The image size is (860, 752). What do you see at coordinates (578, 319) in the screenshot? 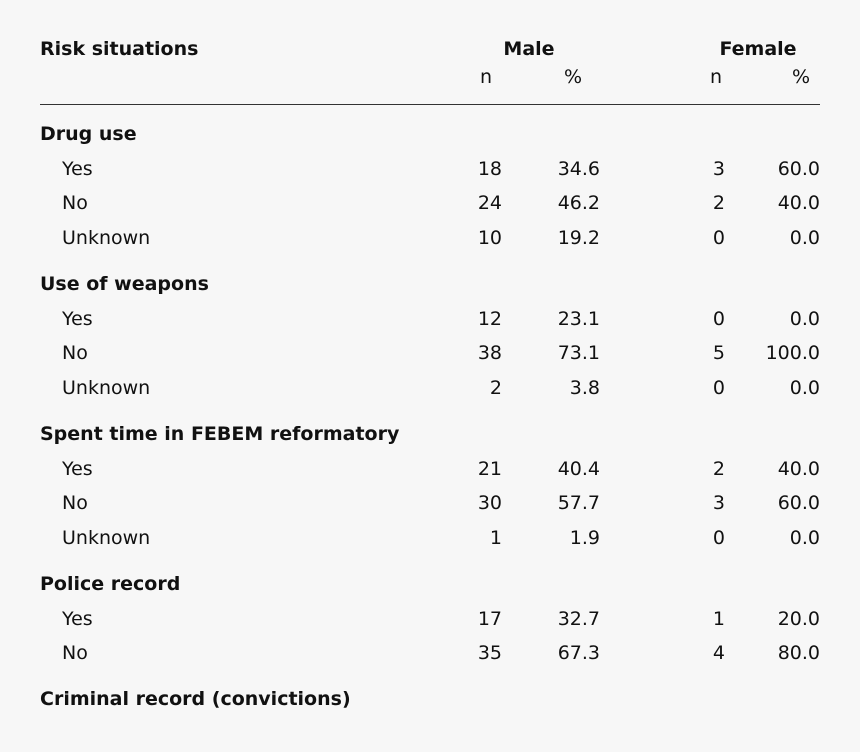
I see `male-pct-cell: 23.1` at bounding box center [578, 319].